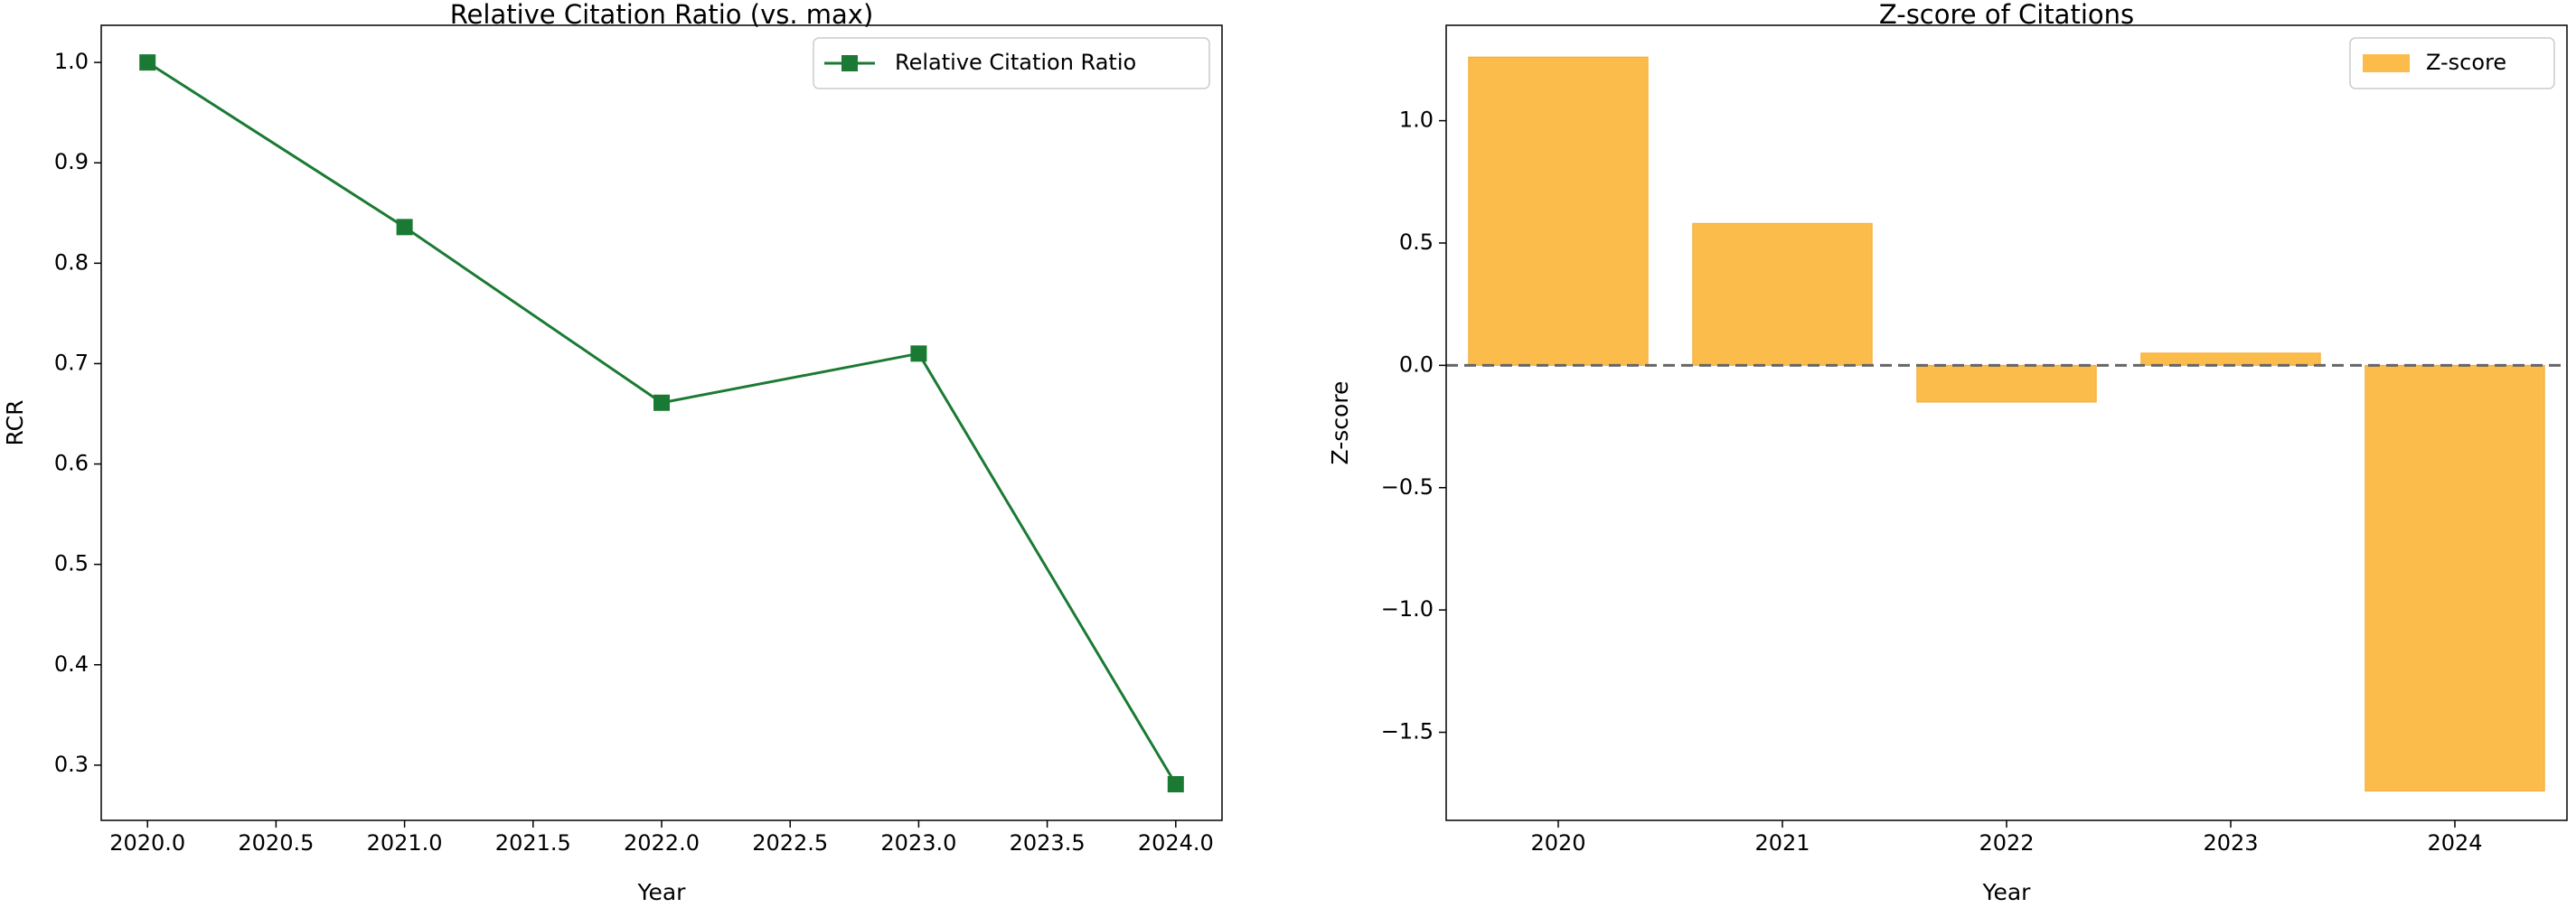  What do you see at coordinates (918, 843) in the screenshot?
I see `x-tick-label: 2023.0` at bounding box center [918, 843].